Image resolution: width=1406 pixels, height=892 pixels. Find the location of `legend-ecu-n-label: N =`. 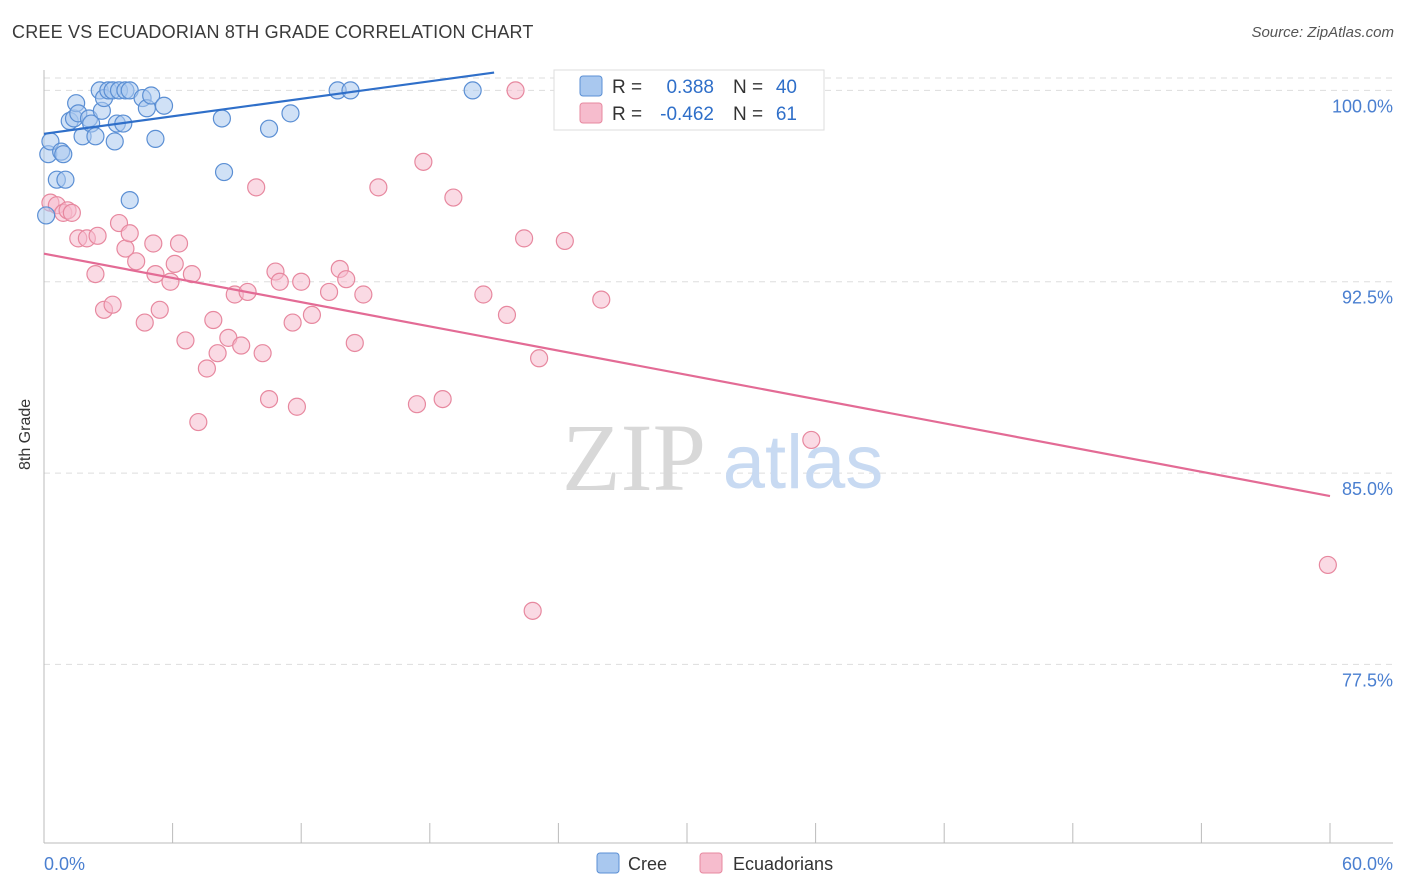

legend-ecu-n-label: N = is located at coordinates (748, 114).